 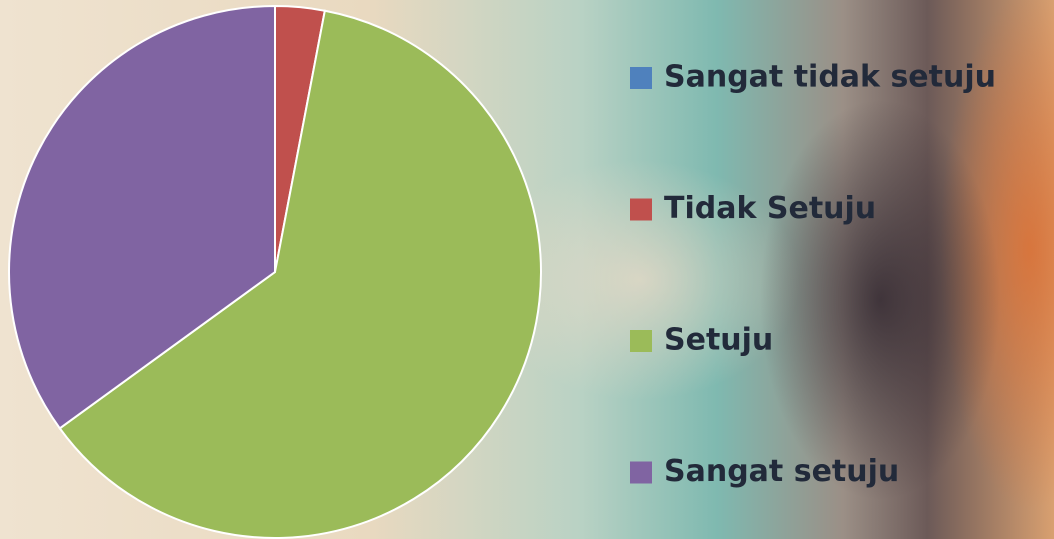 What do you see at coordinates (718, 340) in the screenshot?
I see `legend-label: Setuju` at bounding box center [718, 340].